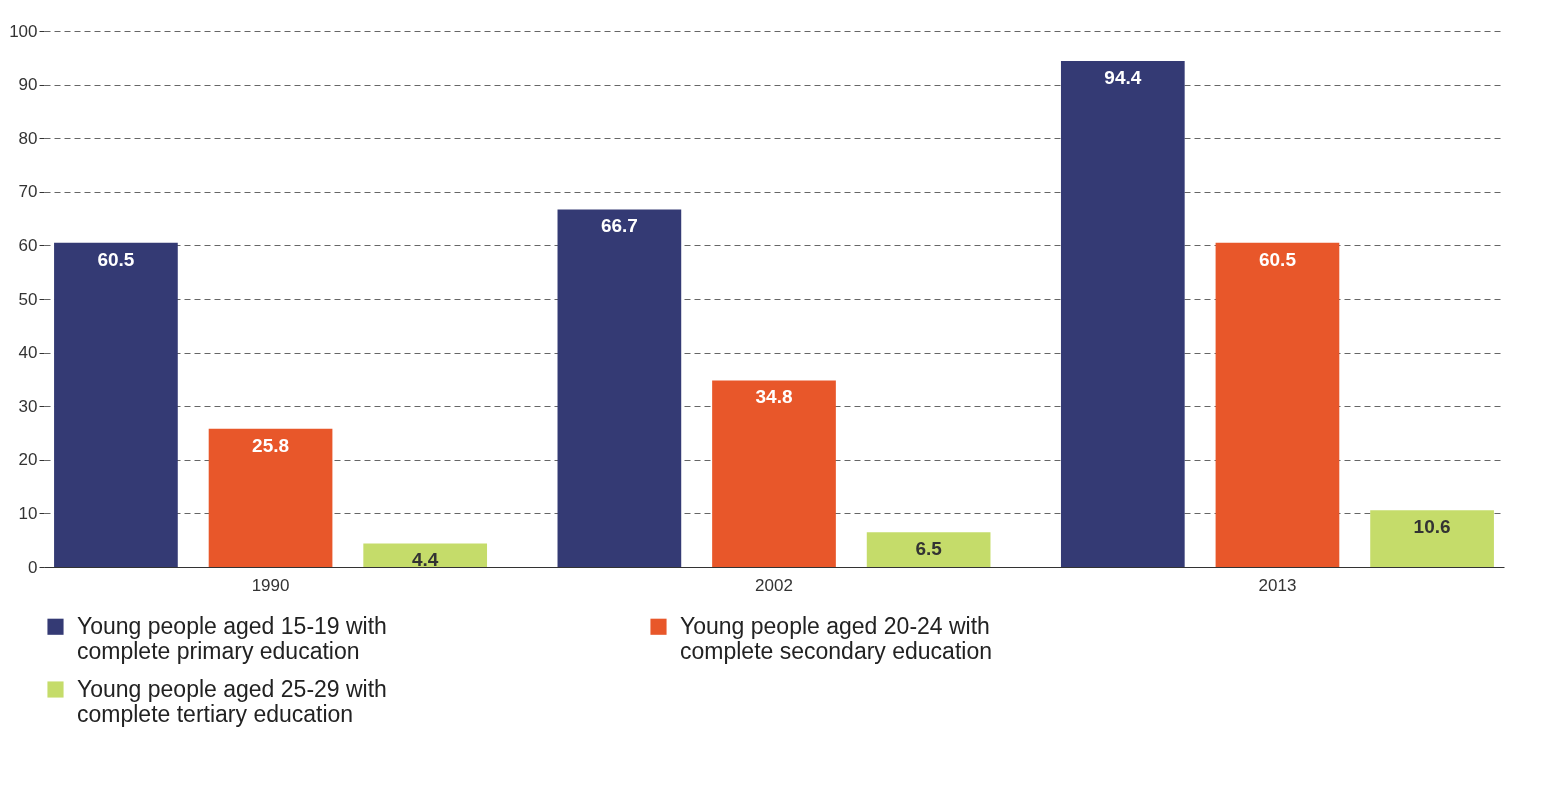 The width and height of the screenshot is (1545, 789). I want to click on y-tick-label: 0, so click(33, 567).